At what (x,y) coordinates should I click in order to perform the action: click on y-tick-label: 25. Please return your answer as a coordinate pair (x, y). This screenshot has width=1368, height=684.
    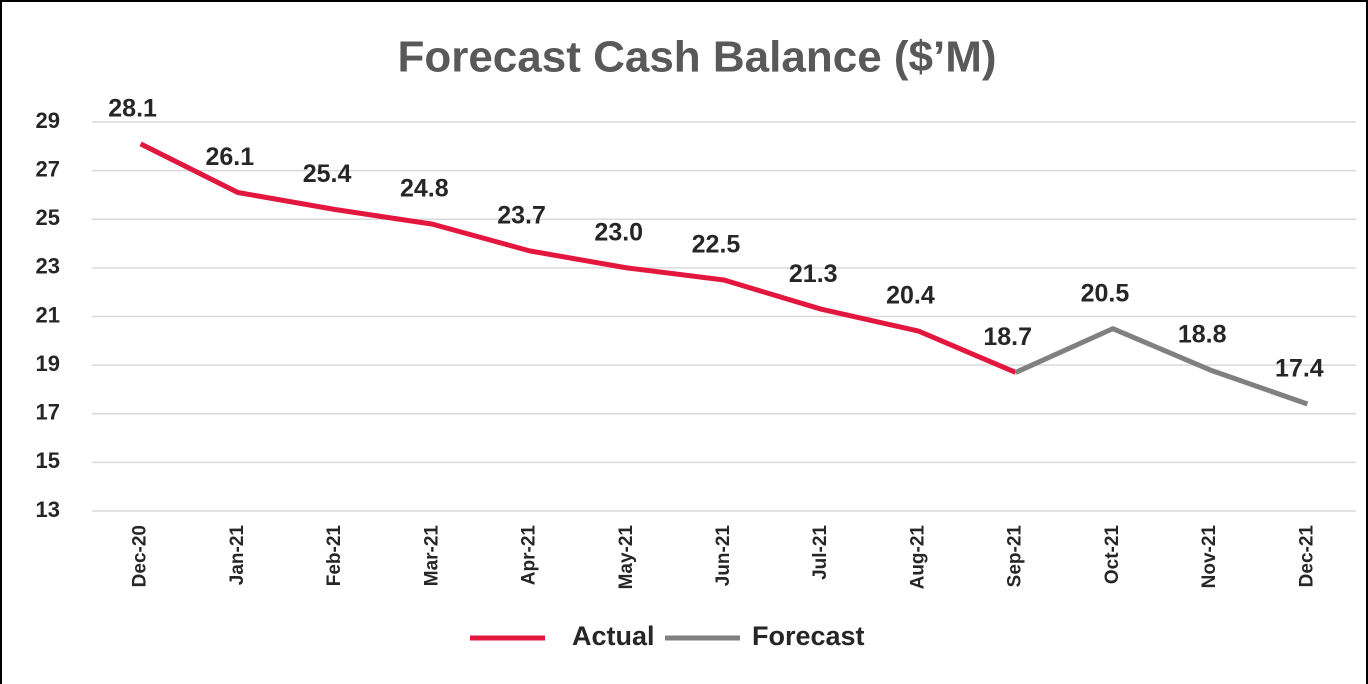
    Looking at the image, I should click on (48, 217).